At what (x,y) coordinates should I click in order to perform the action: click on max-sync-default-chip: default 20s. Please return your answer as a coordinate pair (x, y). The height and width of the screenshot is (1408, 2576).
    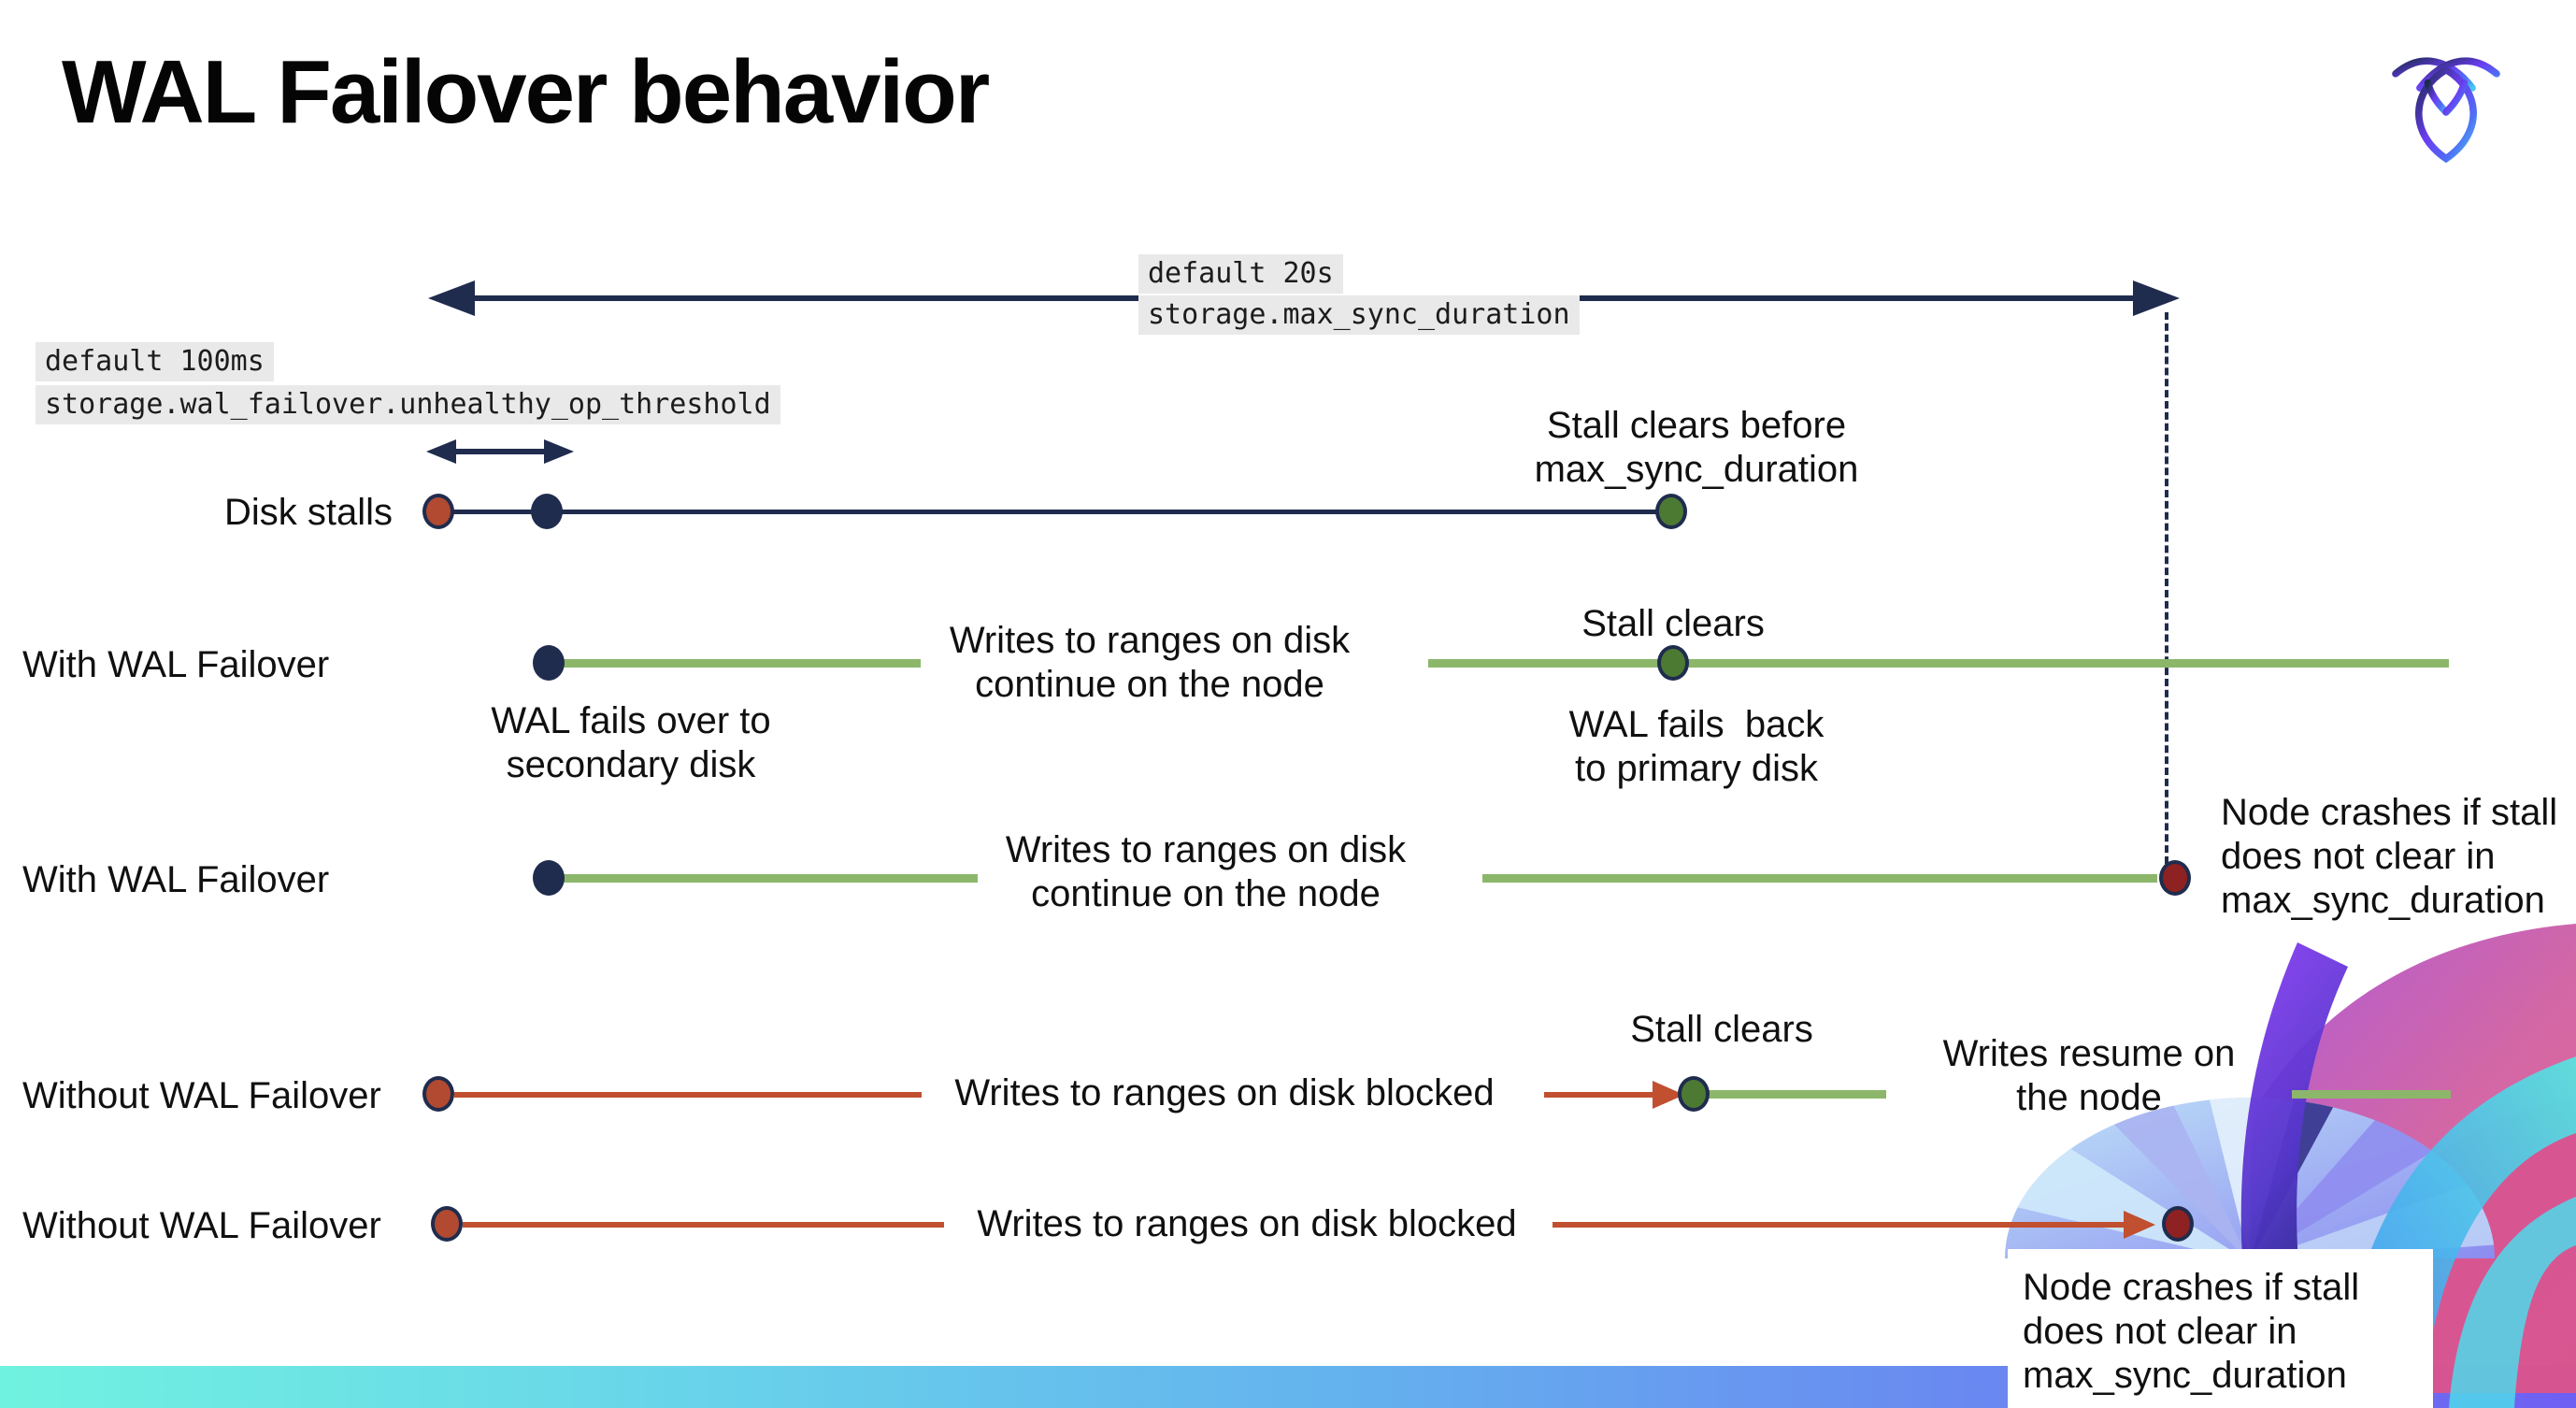
    Looking at the image, I should click on (1240, 274).